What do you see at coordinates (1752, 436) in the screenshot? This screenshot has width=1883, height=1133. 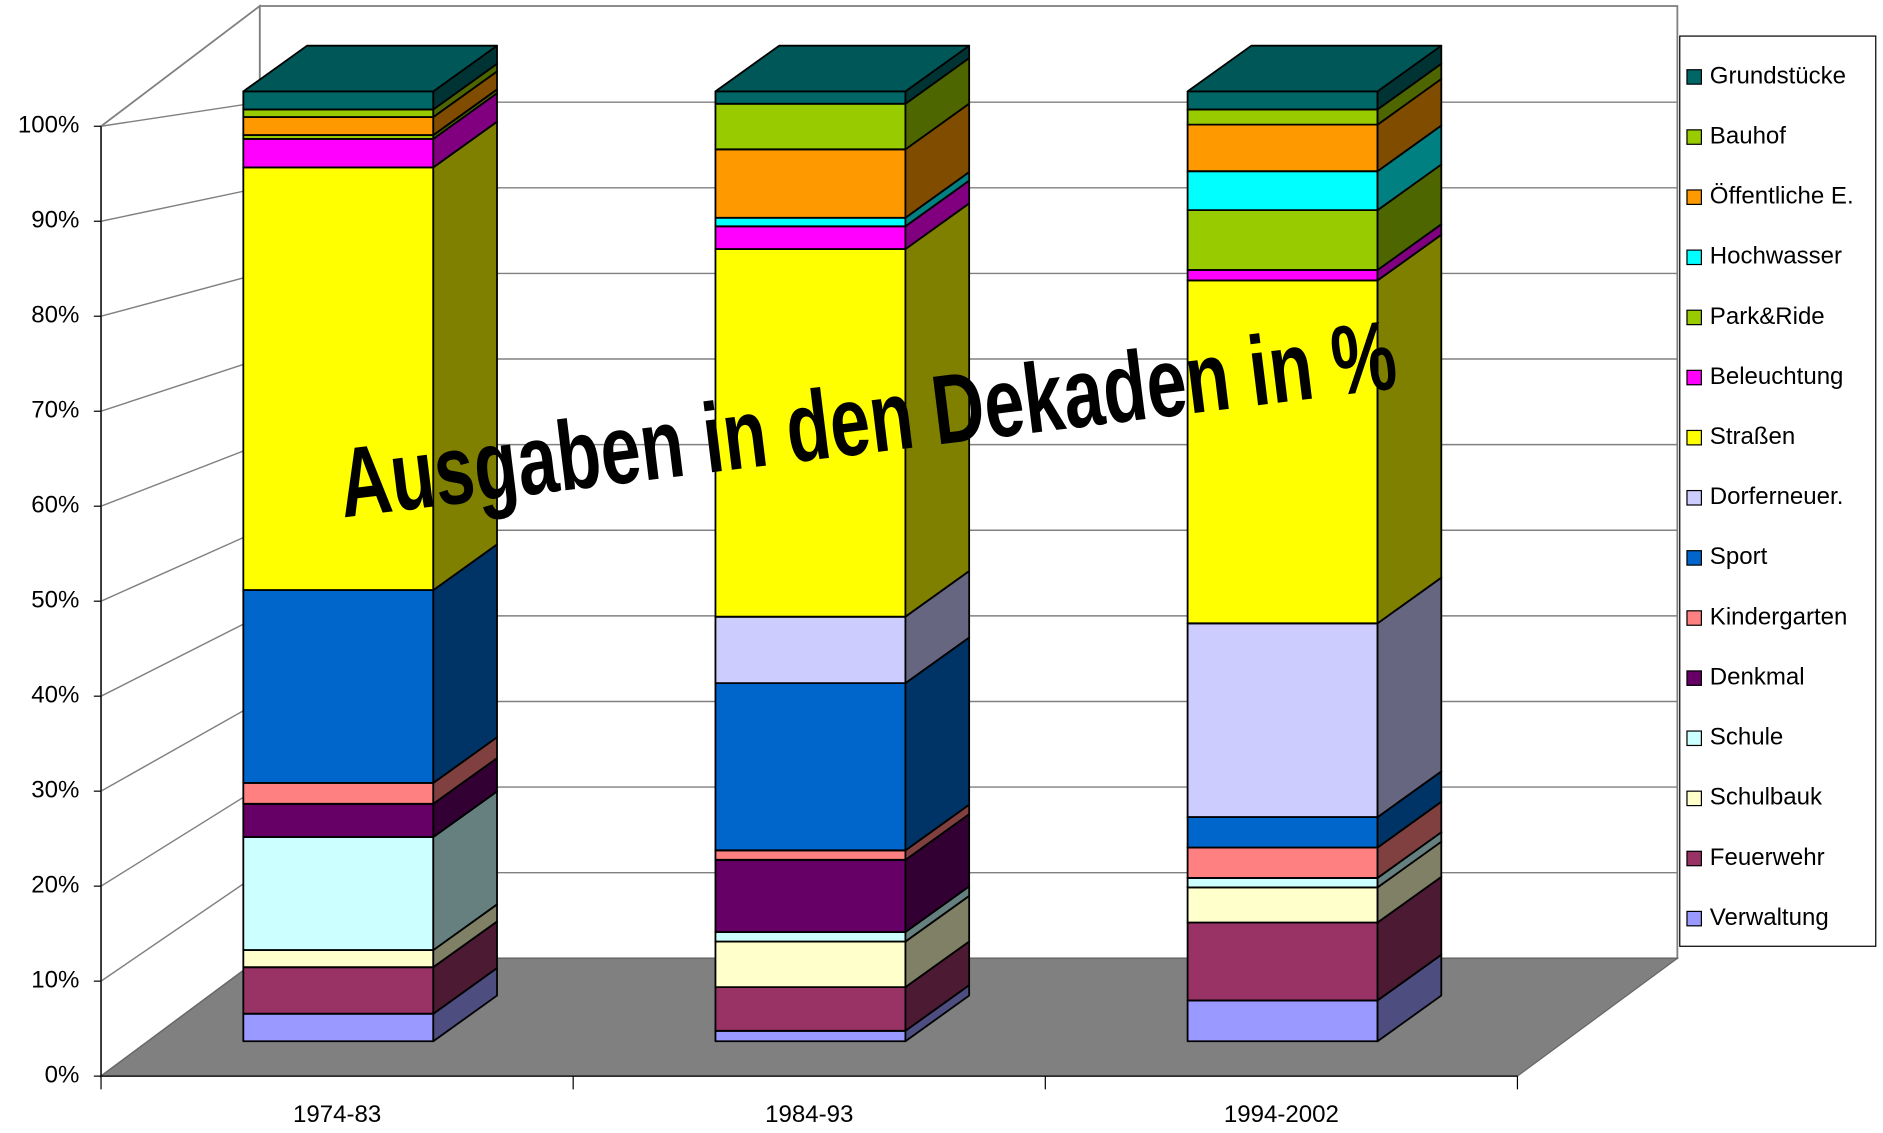 I see `legend-label: Straßen` at bounding box center [1752, 436].